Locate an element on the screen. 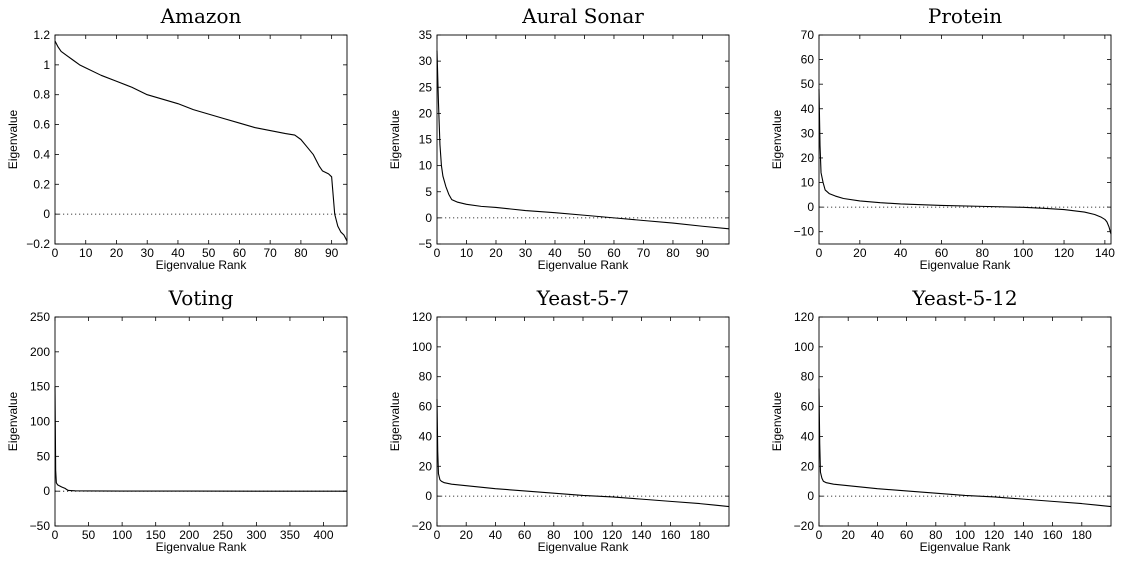 This screenshot has width=1135, height=572. chart-title: Protein is located at coordinates (965, 16).